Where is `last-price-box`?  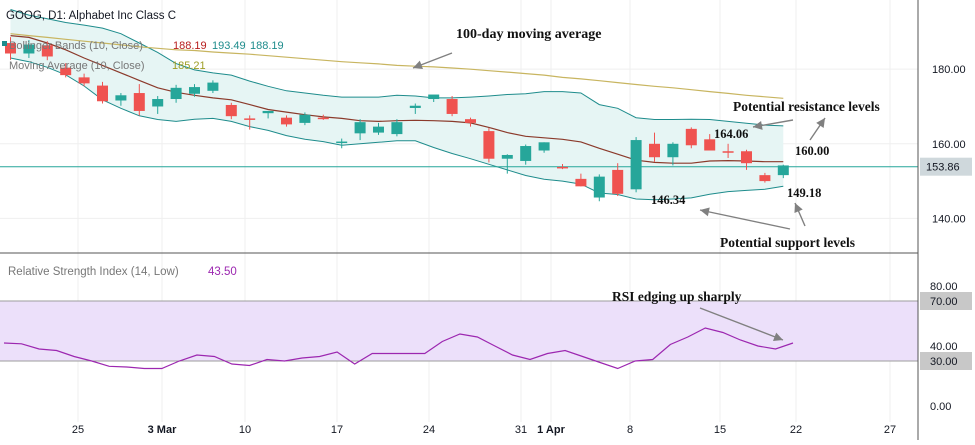 last-price-box is located at coordinates (946, 166).